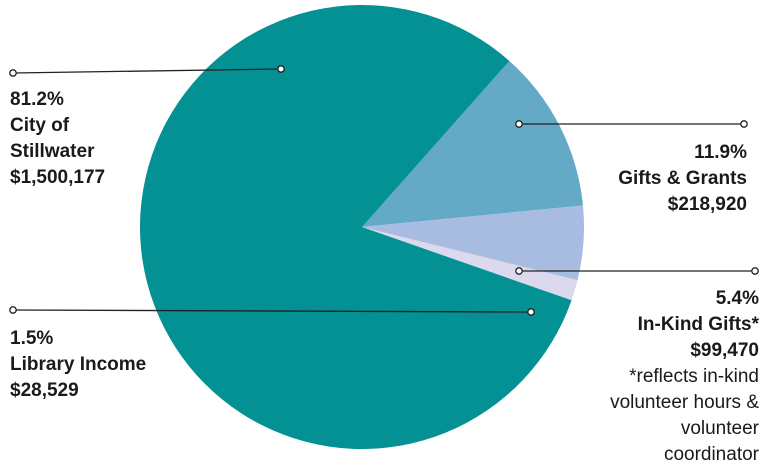 Image resolution: width=769 pixels, height=468 pixels. What do you see at coordinates (694, 376) in the screenshot?
I see `label-inkind-note-line1: *reflects in-kind` at bounding box center [694, 376].